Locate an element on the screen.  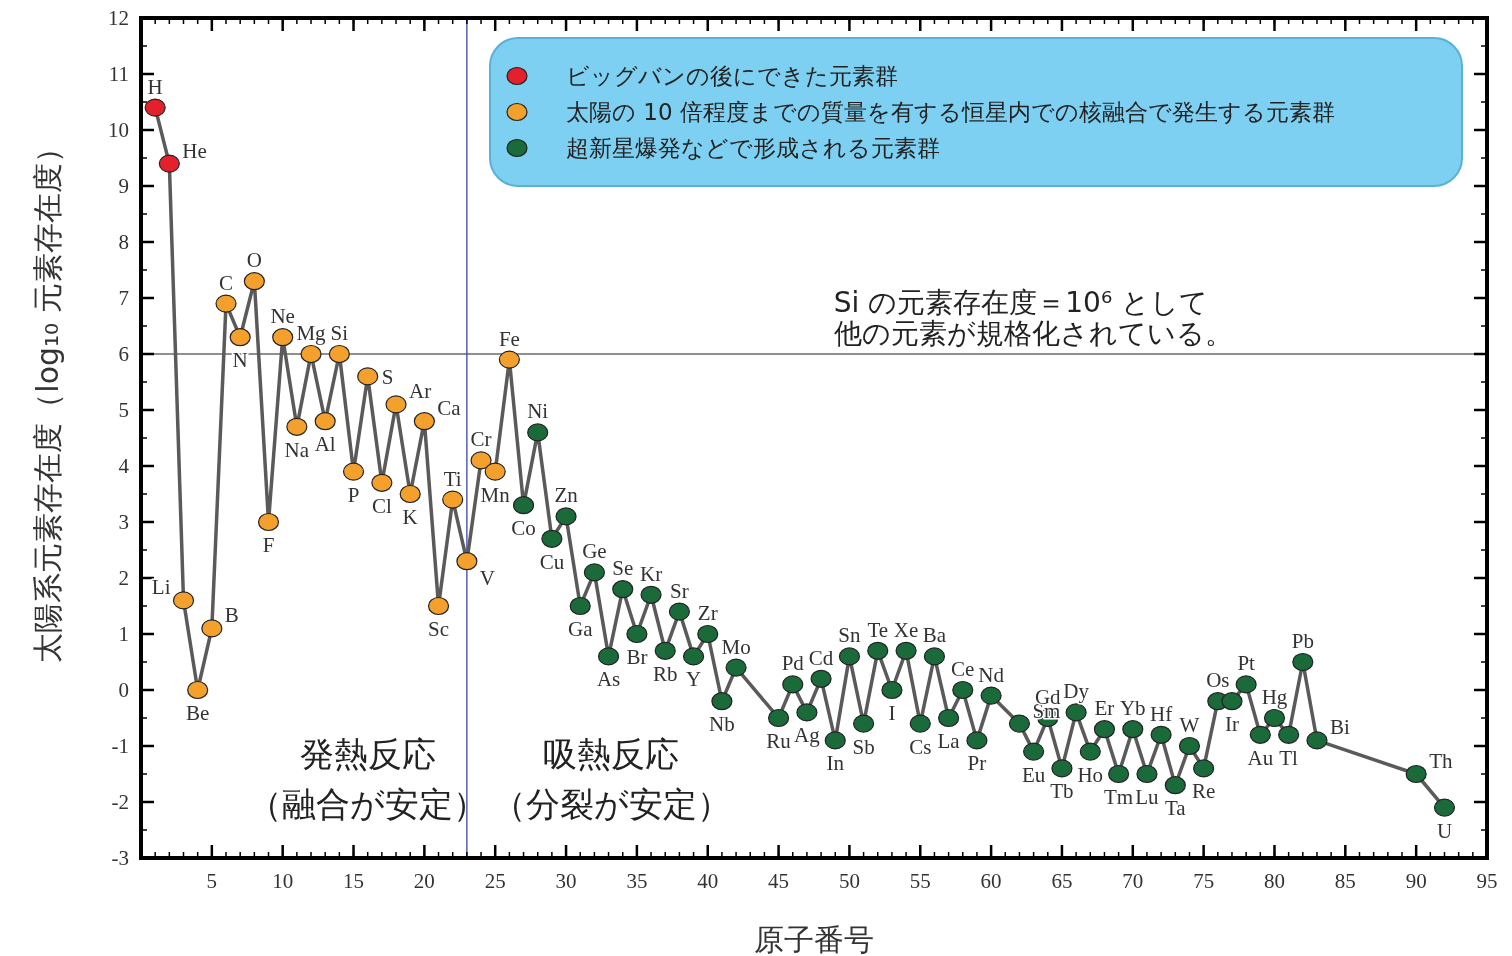
annotation: Al is located at coordinates (325, 444).